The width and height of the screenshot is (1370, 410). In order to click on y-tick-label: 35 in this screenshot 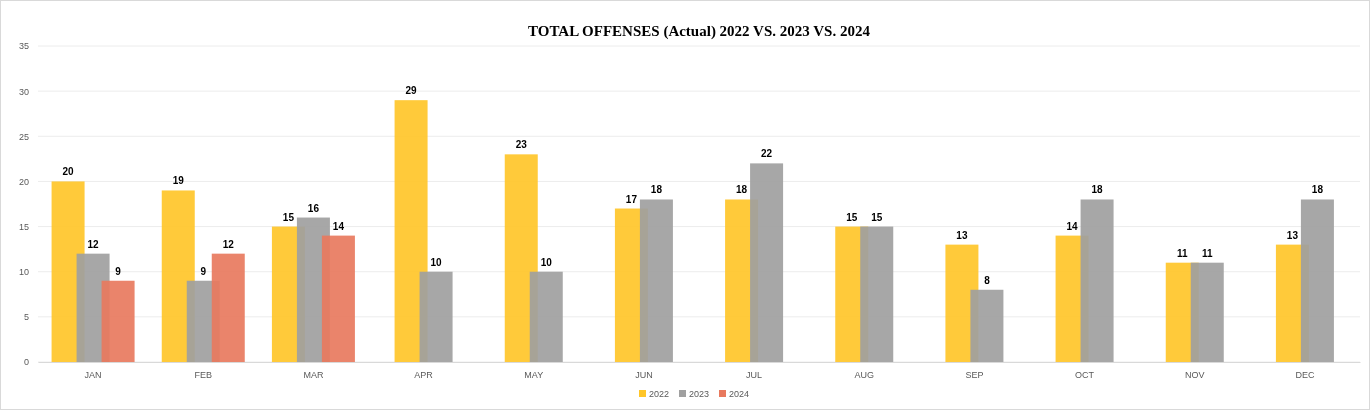, I will do `click(23, 46)`.